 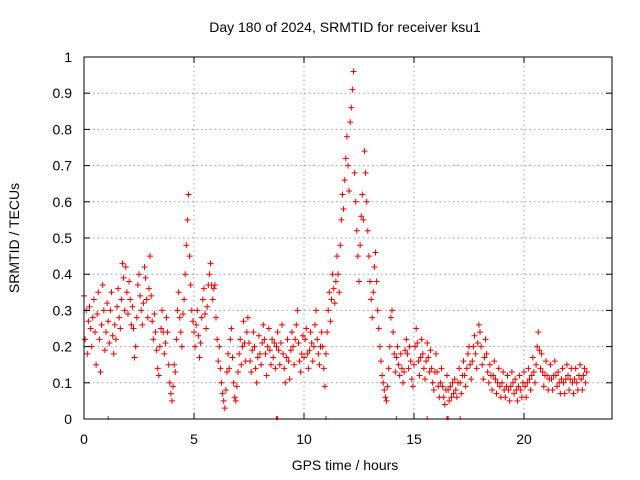 What do you see at coordinates (345, 465) in the screenshot?
I see `x-axis-label: GPS time / hours` at bounding box center [345, 465].